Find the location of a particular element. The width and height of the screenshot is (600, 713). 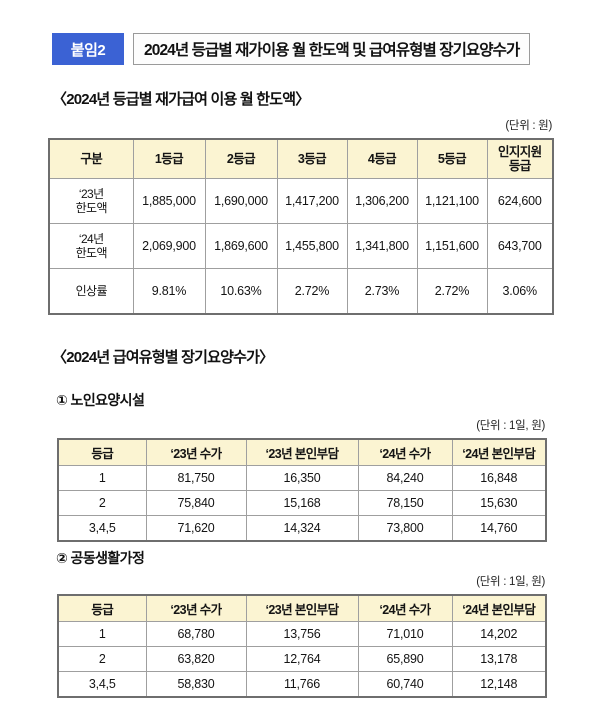

cell-group-copay-2024: 13,178 is located at coordinates (499, 659).